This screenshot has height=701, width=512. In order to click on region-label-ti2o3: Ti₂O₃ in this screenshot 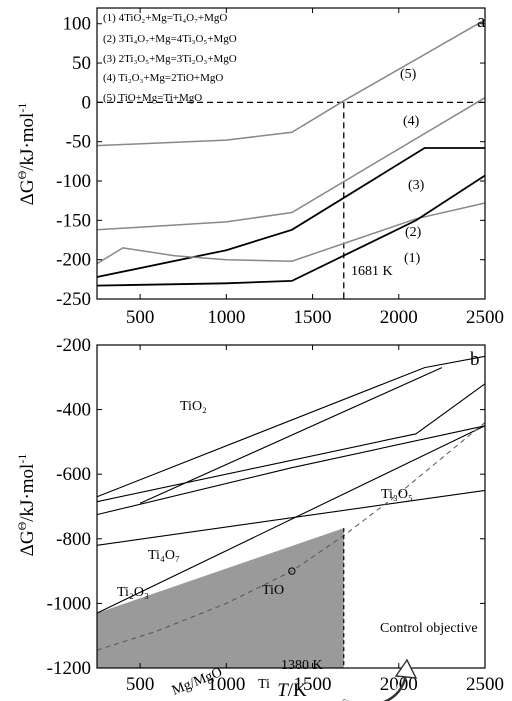, I will do `click(133, 592)`.